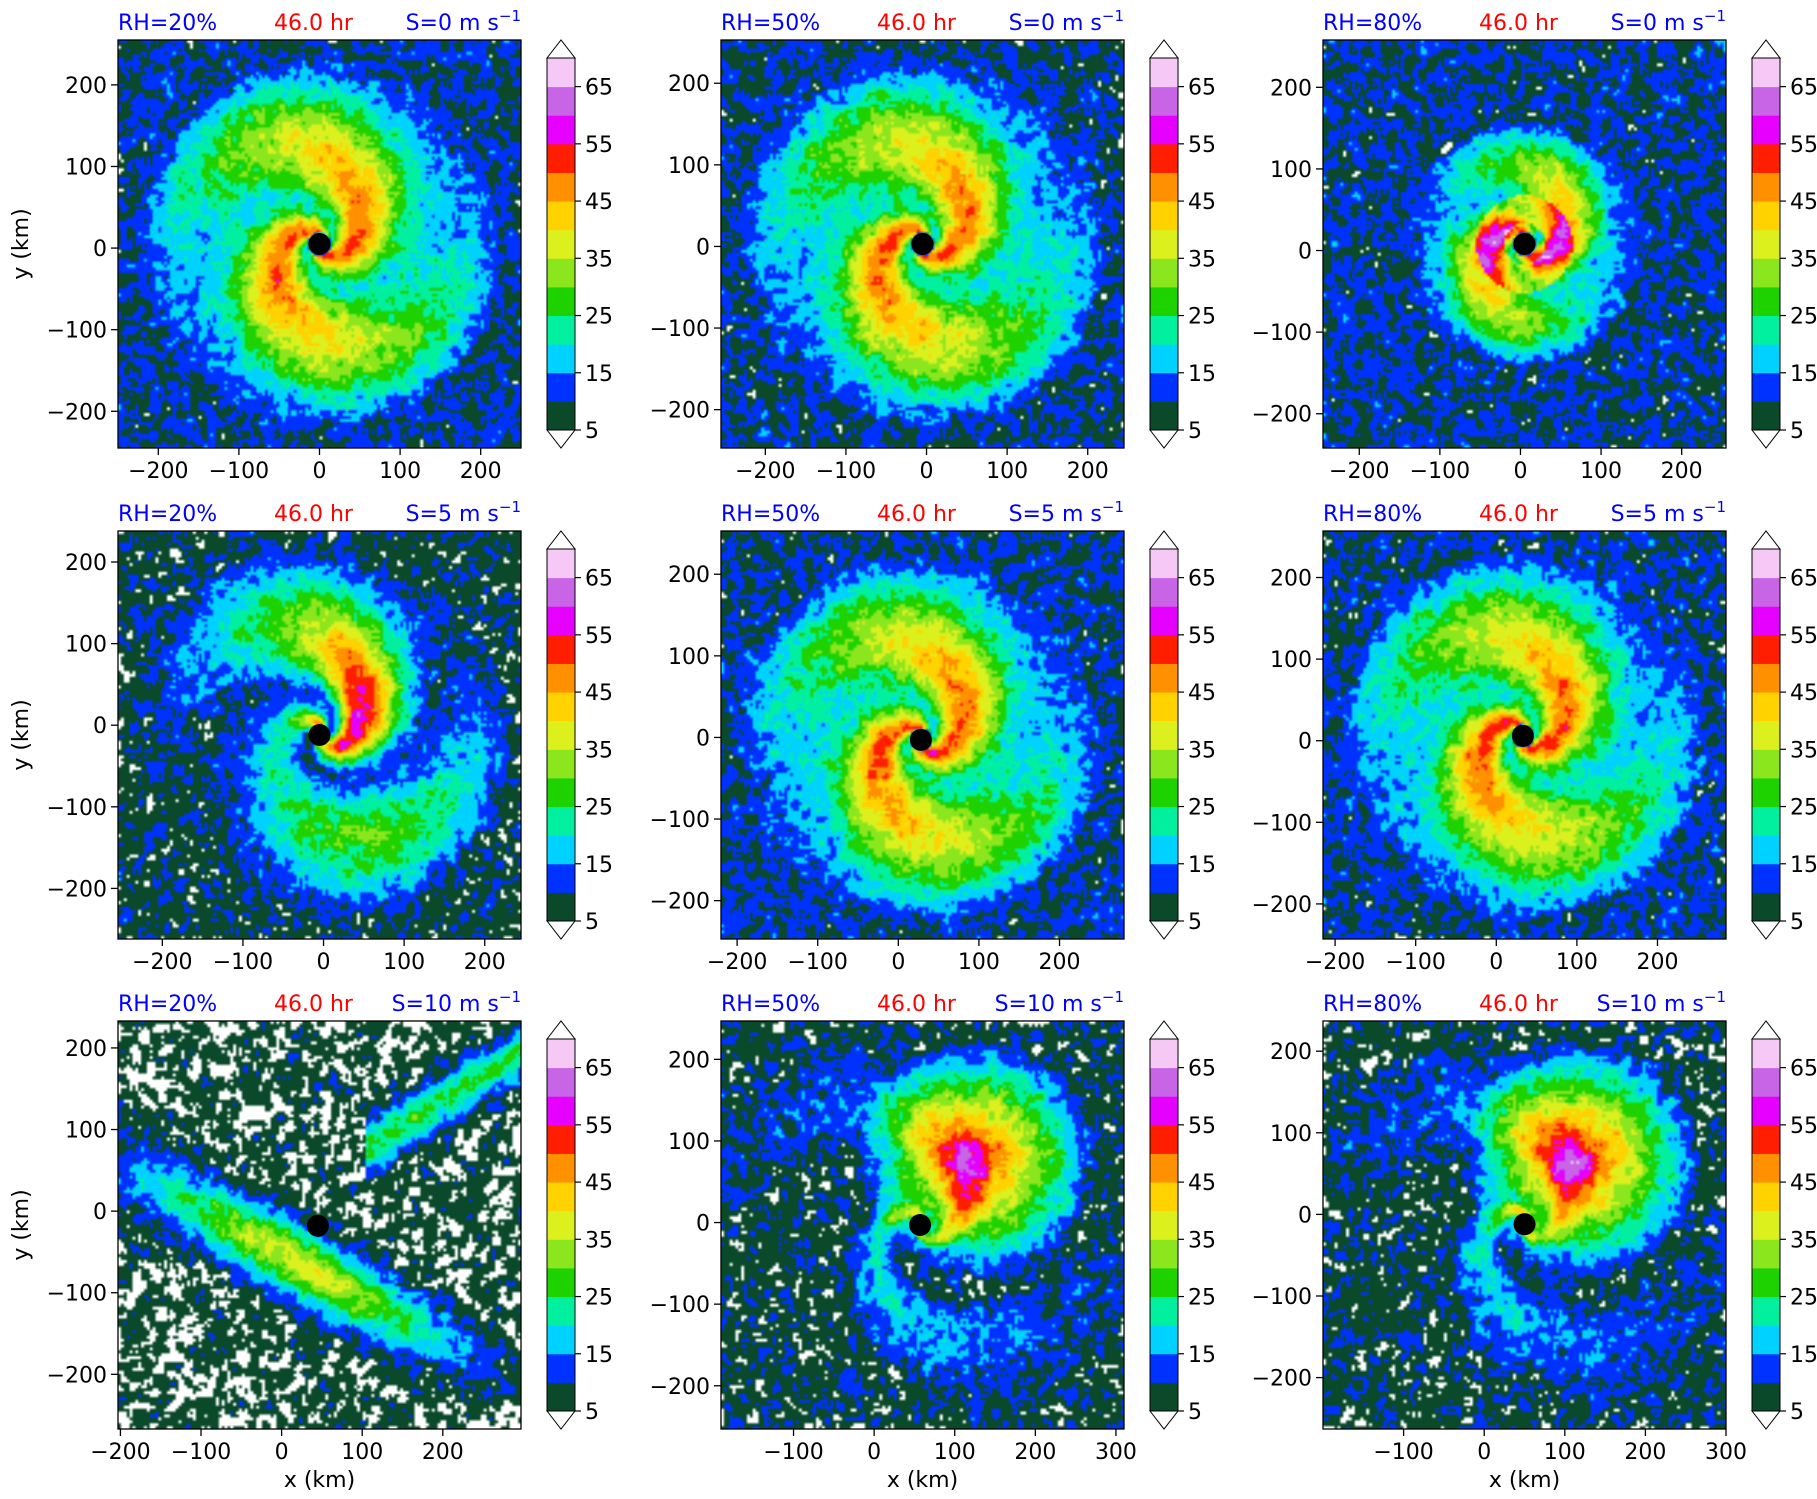 The width and height of the screenshot is (1817, 1499). I want to click on x-tick-label: 300, so click(1726, 1452).